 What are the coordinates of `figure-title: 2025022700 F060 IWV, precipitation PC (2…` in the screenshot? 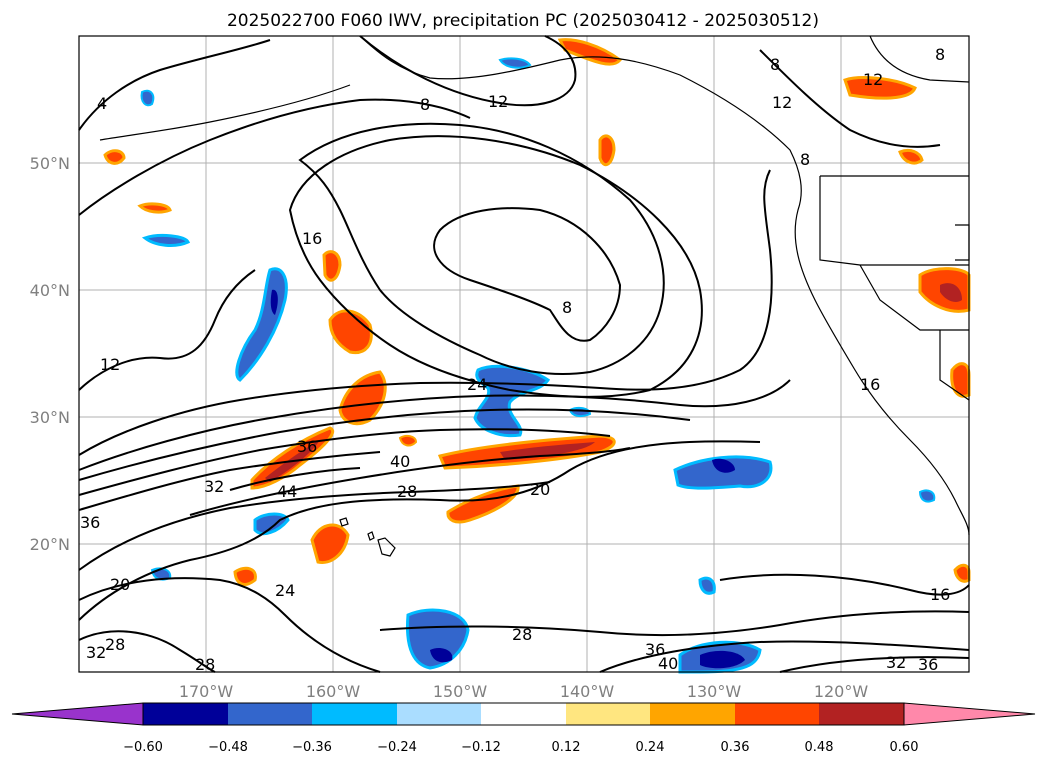 It's located at (523, 21).